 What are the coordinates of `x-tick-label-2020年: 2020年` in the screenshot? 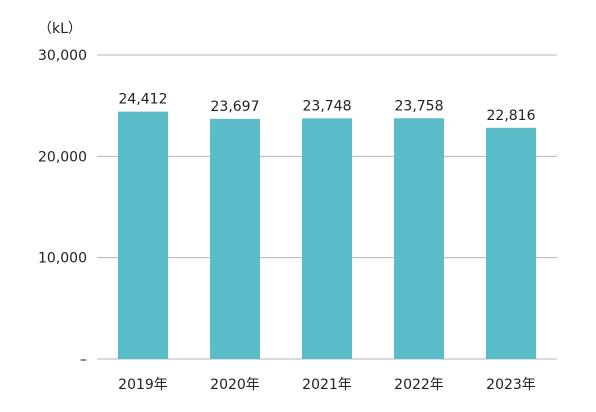 It's located at (235, 385).